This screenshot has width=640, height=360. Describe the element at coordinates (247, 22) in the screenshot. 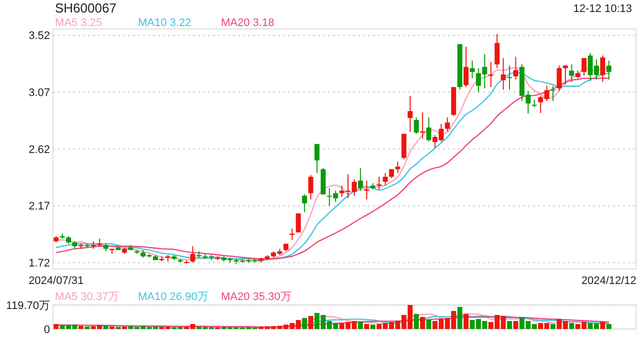

I see `text: MA20 3.18` at that location.